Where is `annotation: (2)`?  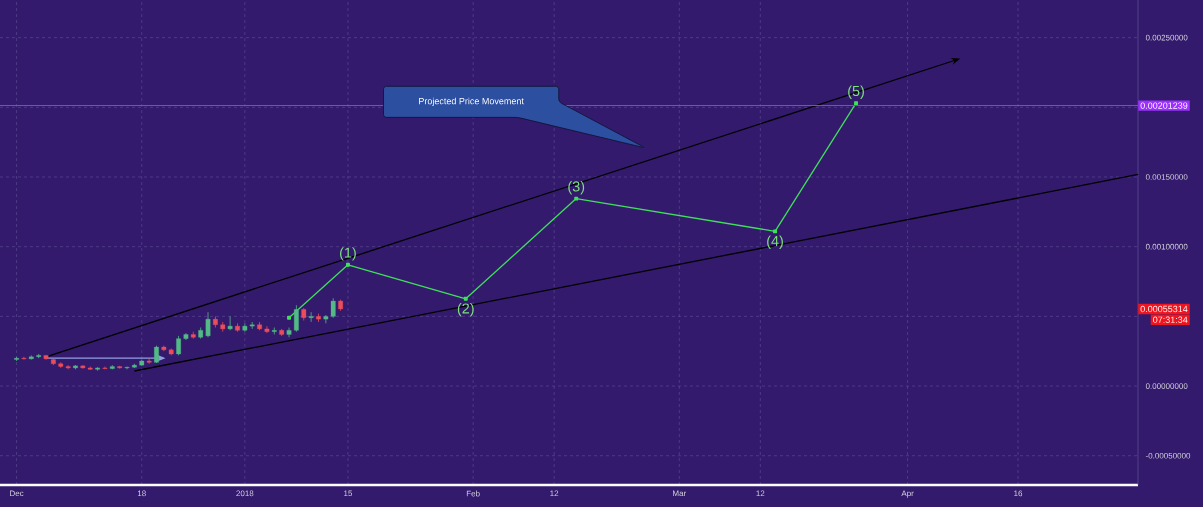
annotation: (2) is located at coordinates (465, 310).